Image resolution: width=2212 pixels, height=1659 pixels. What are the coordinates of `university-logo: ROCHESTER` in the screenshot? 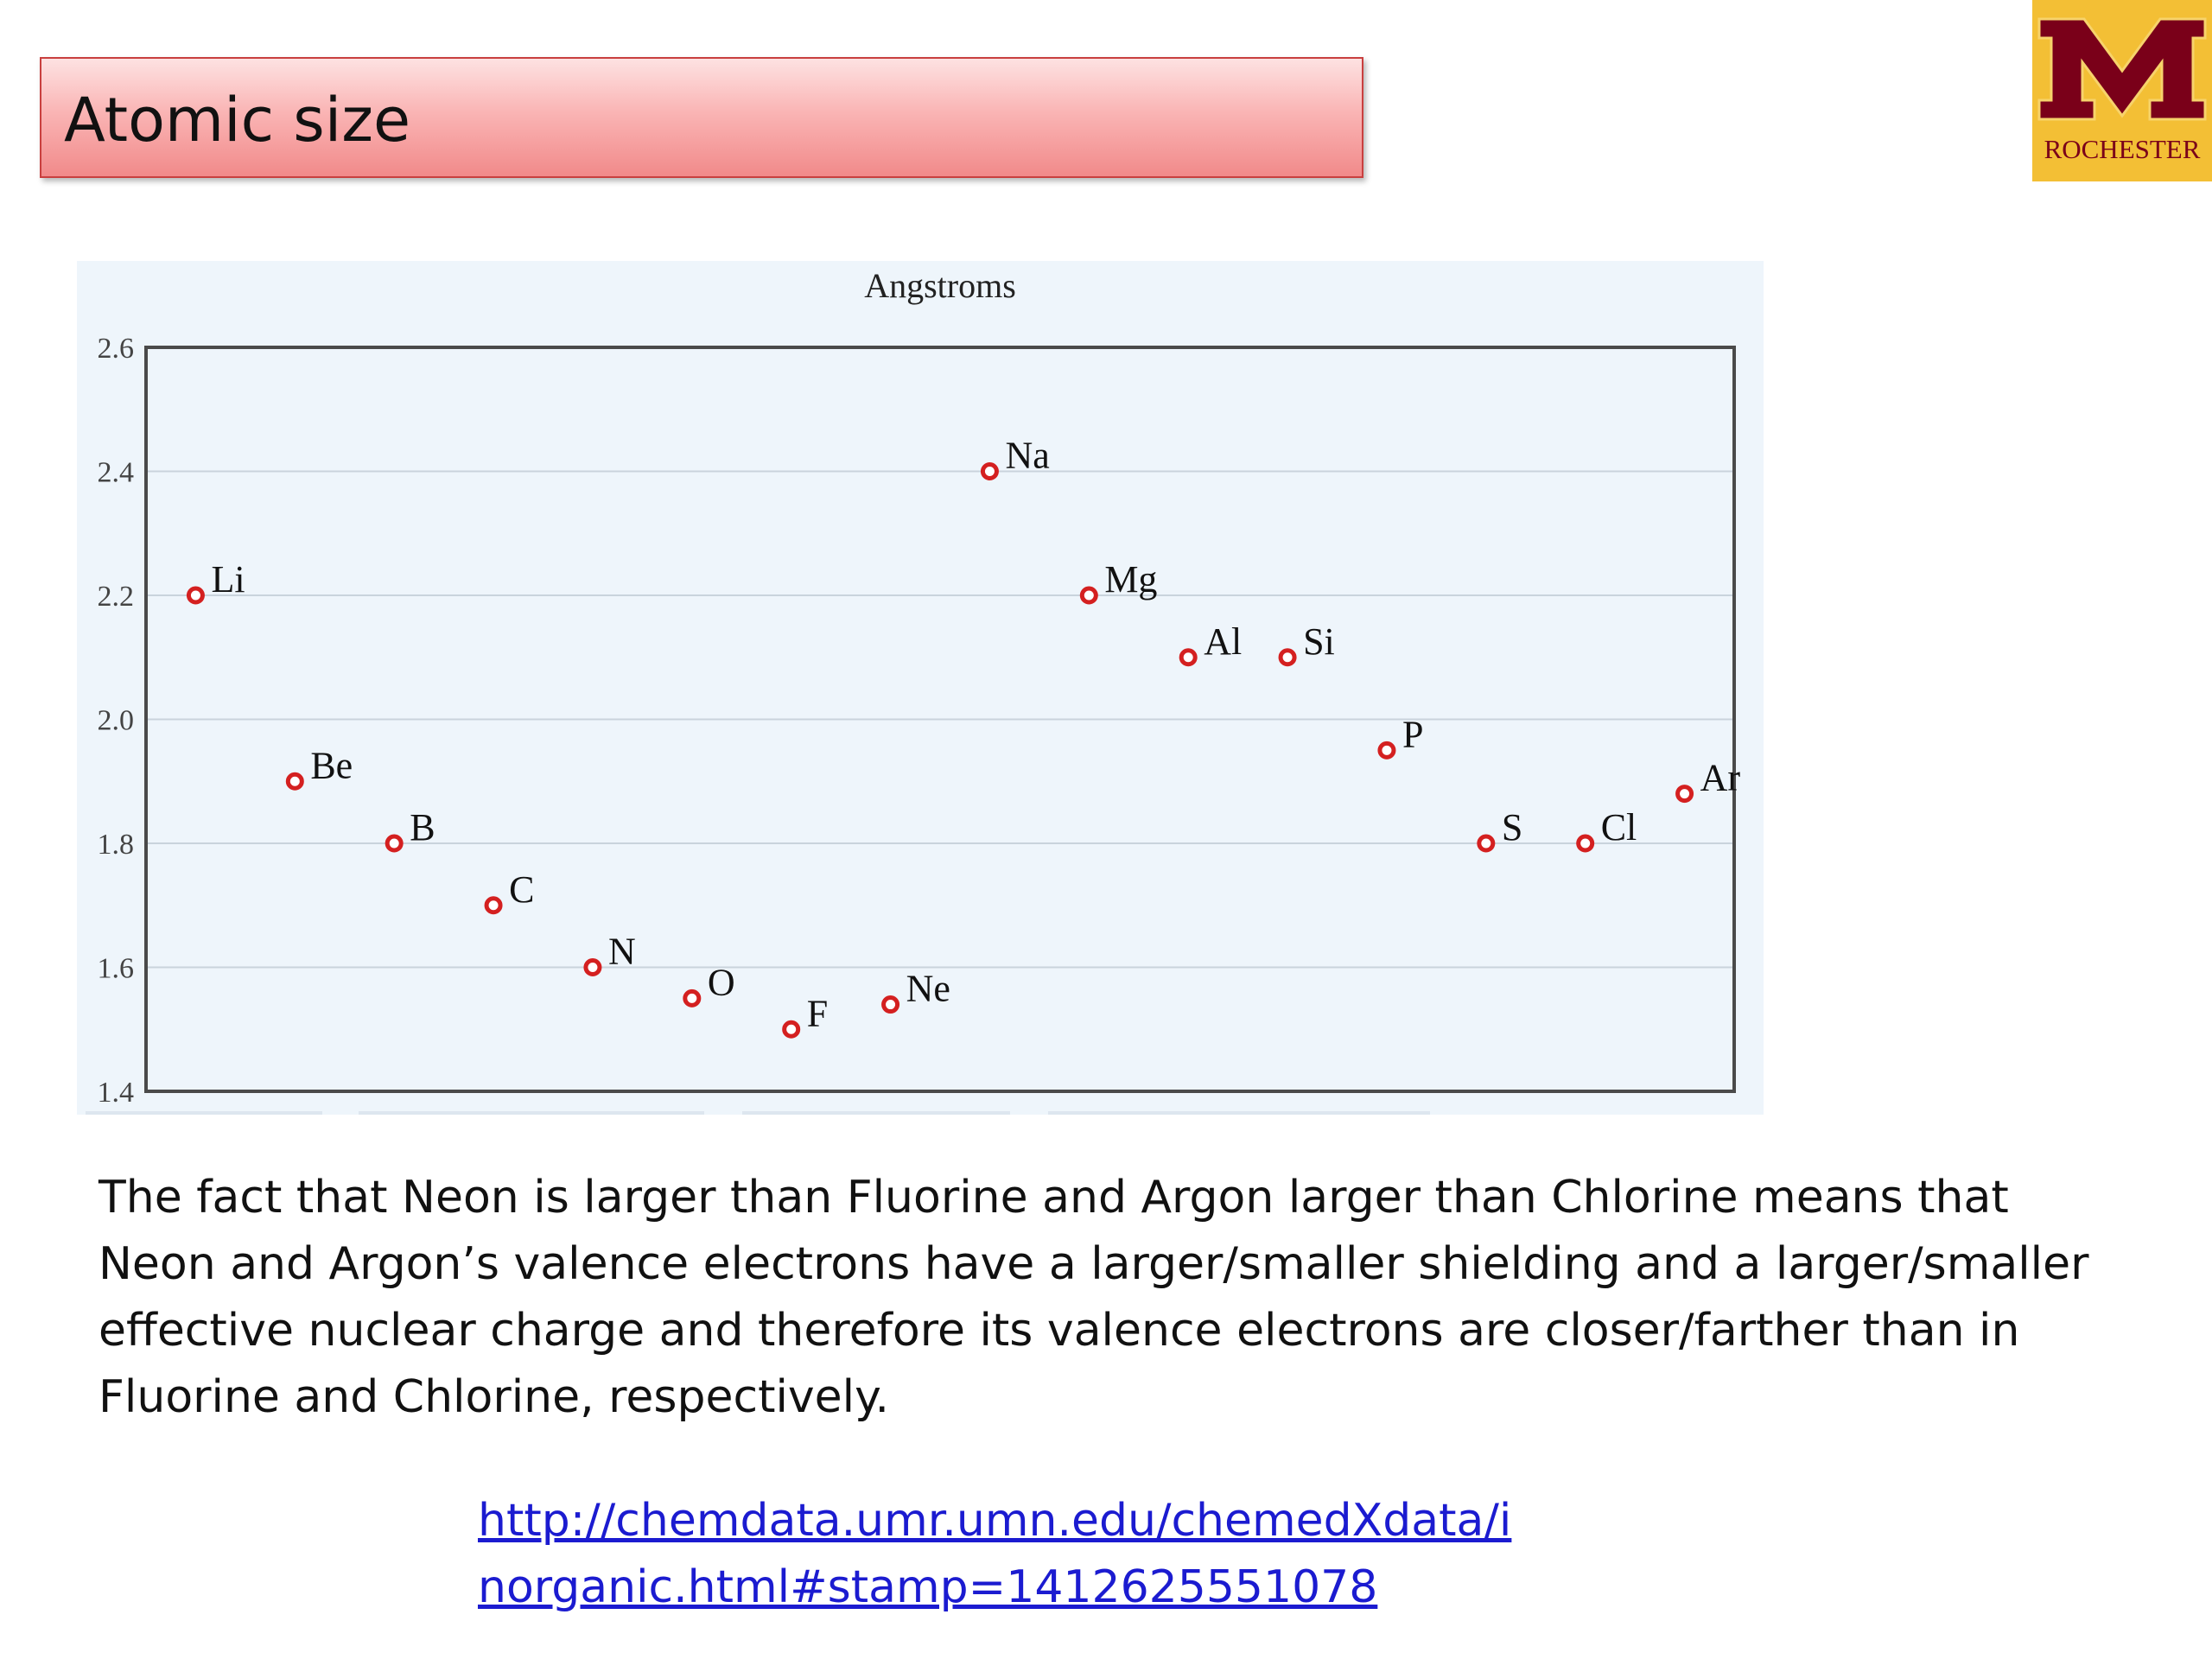 It's located at (2122, 90).